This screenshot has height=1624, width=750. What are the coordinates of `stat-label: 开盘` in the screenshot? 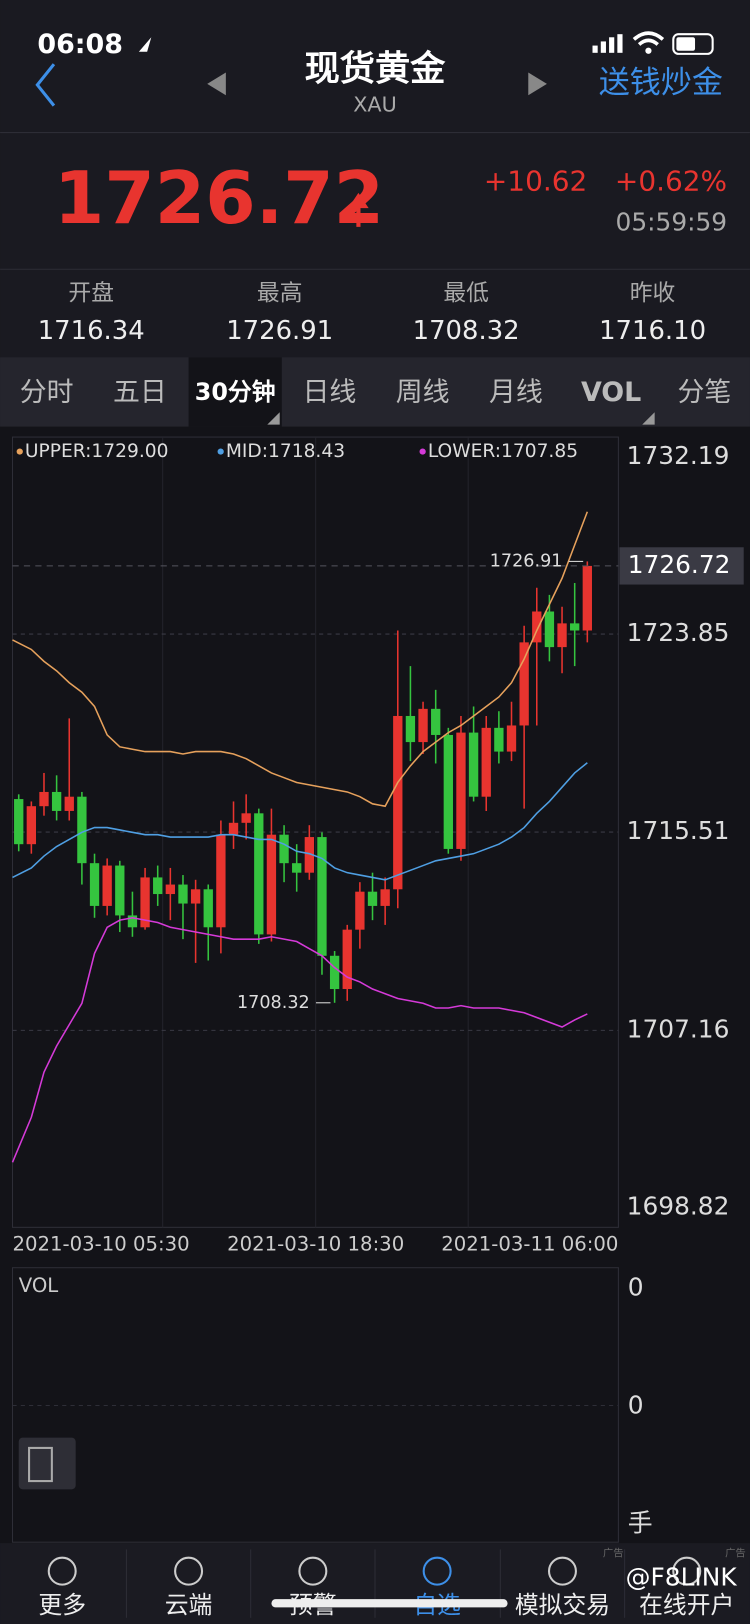 It's located at (91, 294).